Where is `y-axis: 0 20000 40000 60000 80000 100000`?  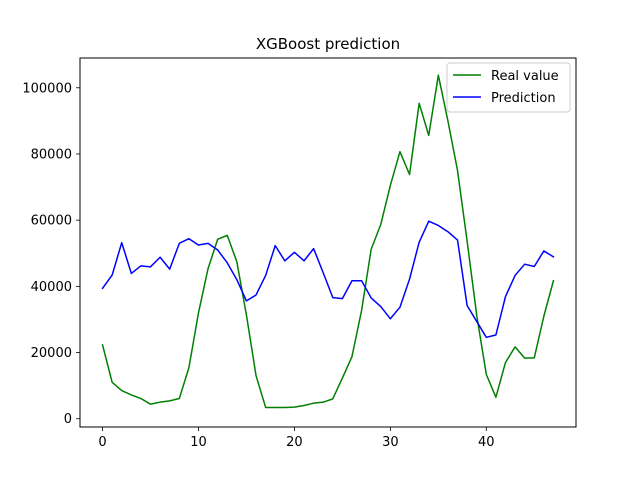 y-axis: 0 20000 40000 60000 80000 100000 is located at coordinates (51, 254).